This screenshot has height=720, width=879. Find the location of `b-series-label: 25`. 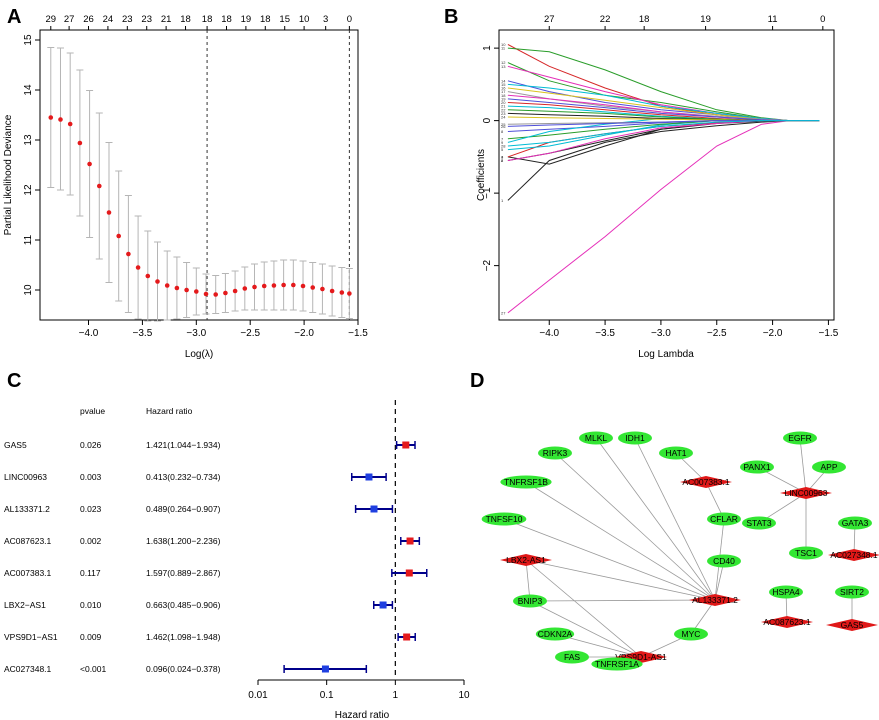

b-series-label: 25 is located at coordinates (503, 124).